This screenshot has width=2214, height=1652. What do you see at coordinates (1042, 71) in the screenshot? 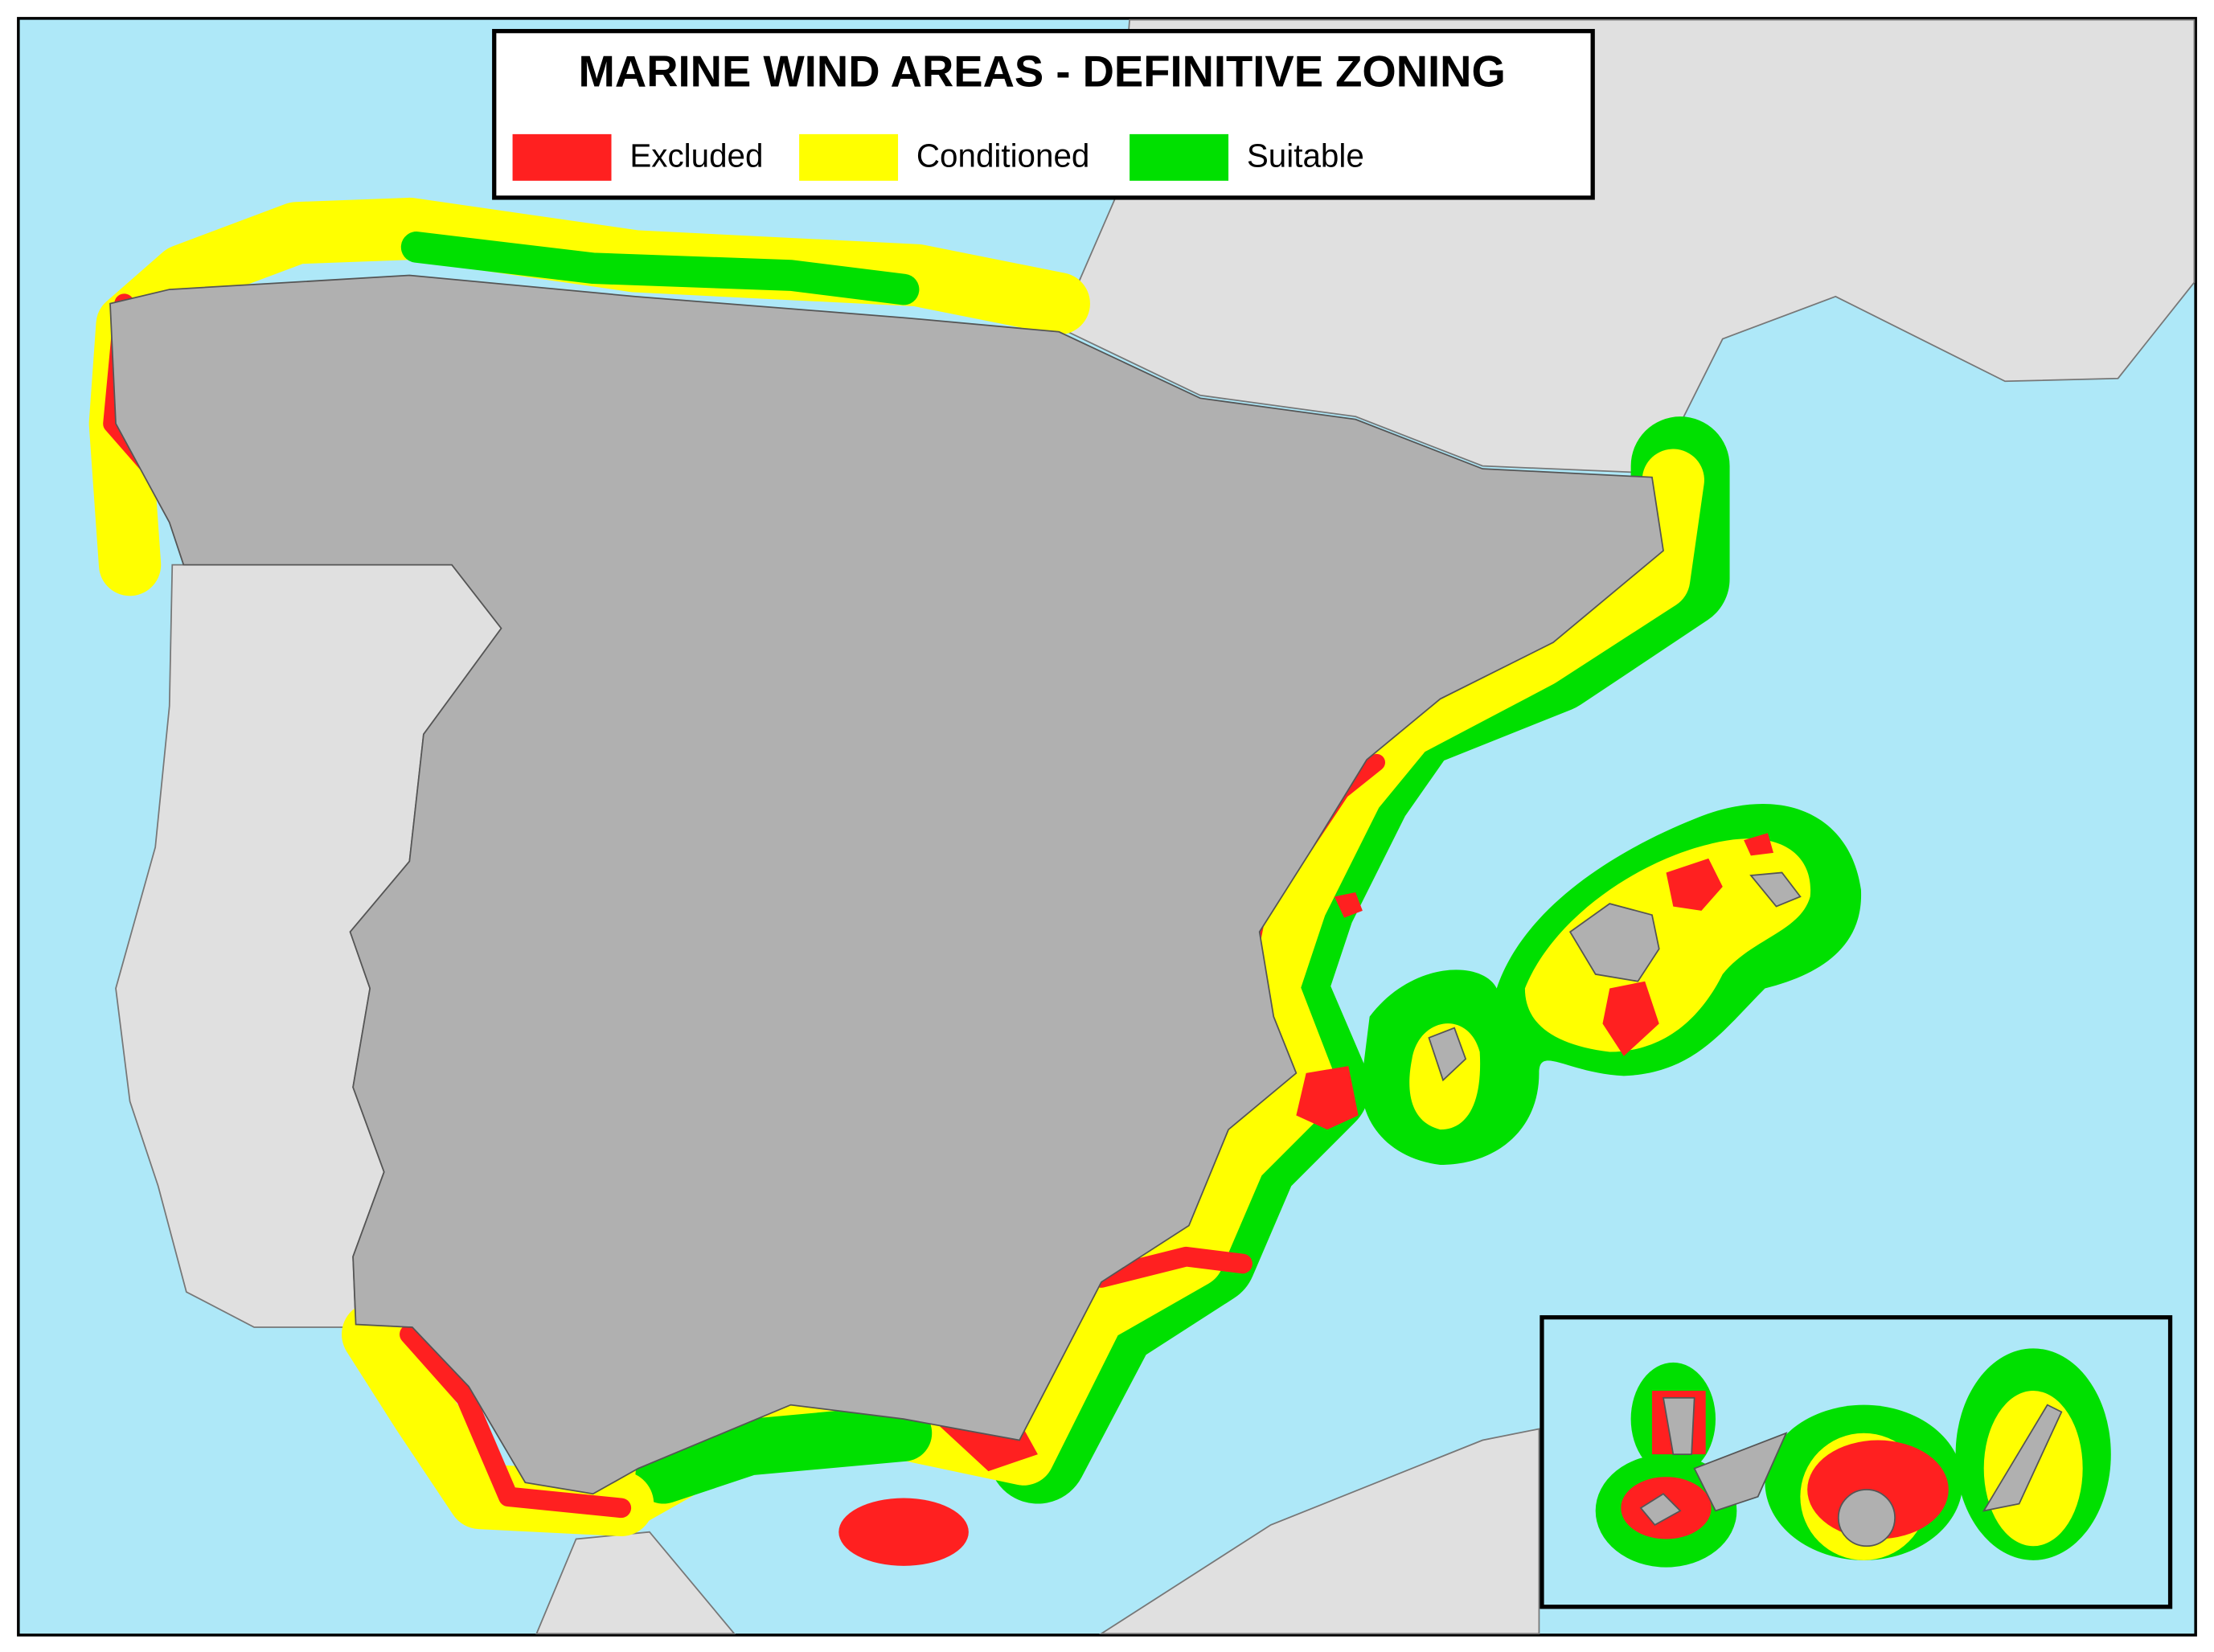
I see `map-title: MARINE WIND AREAS - DEFINITIVE ZONING` at bounding box center [1042, 71].